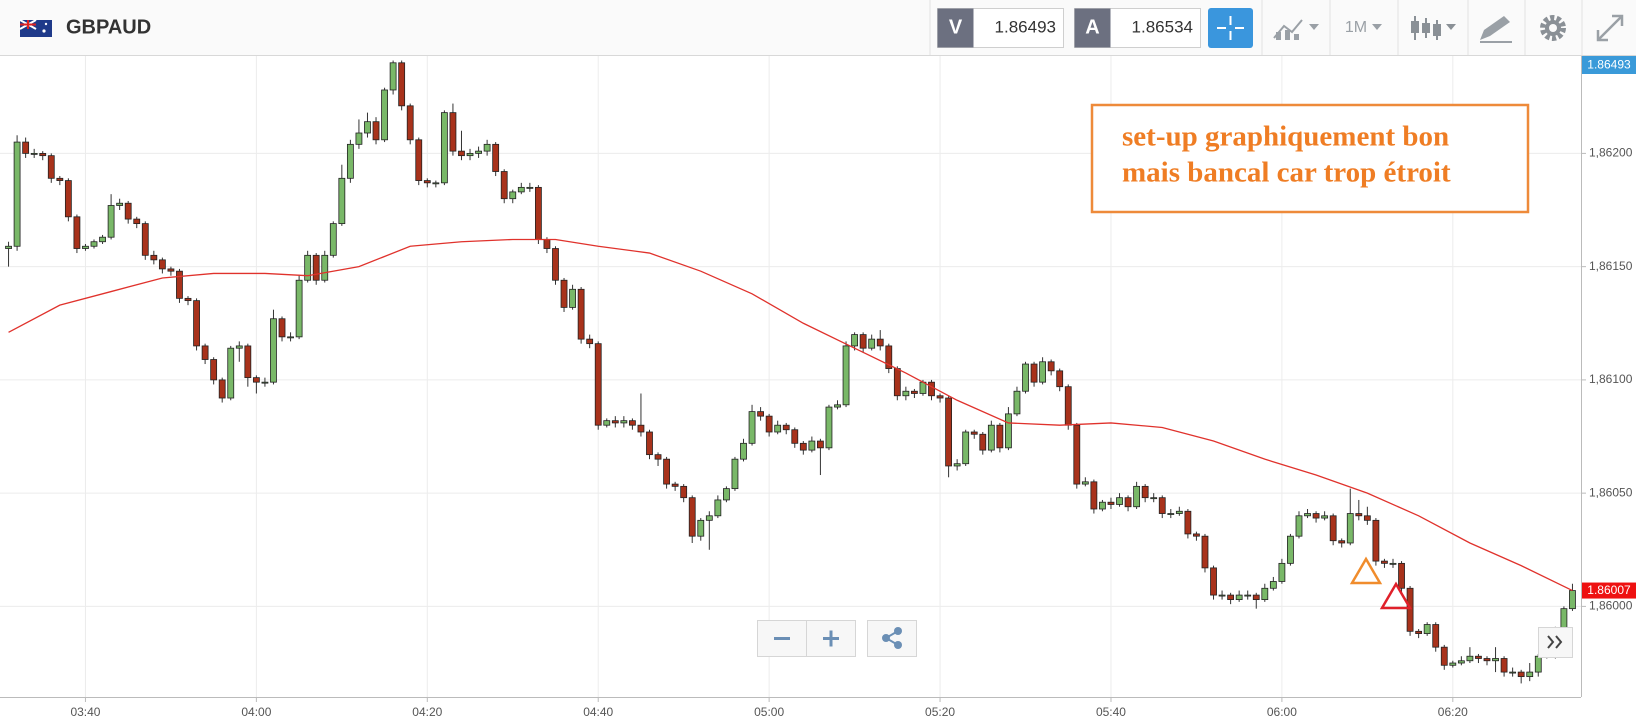 Image resolution: width=1636 pixels, height=728 pixels. I want to click on signal-triangle, so click(1396, 595).